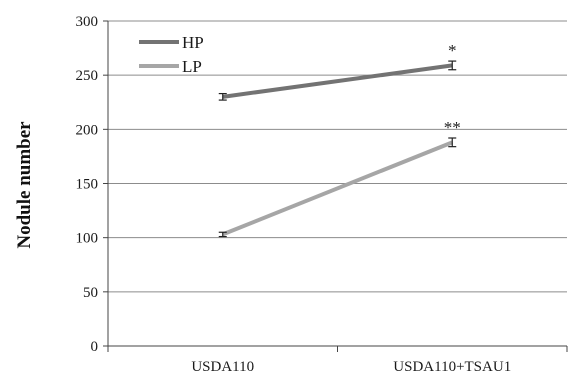 The height and width of the screenshot is (378, 571). I want to click on x-tick-label-1: USDA110+TSAU1, so click(452, 367).